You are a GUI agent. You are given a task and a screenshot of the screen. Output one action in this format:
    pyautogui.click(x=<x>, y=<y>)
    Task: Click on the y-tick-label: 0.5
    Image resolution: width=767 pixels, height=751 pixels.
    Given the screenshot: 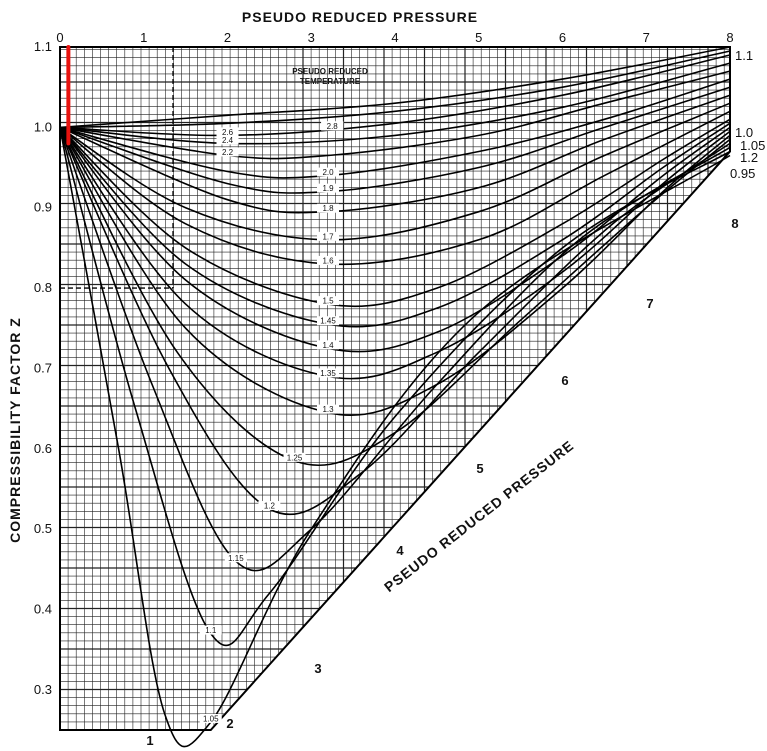 What is the action you would take?
    pyautogui.click(x=43, y=528)
    